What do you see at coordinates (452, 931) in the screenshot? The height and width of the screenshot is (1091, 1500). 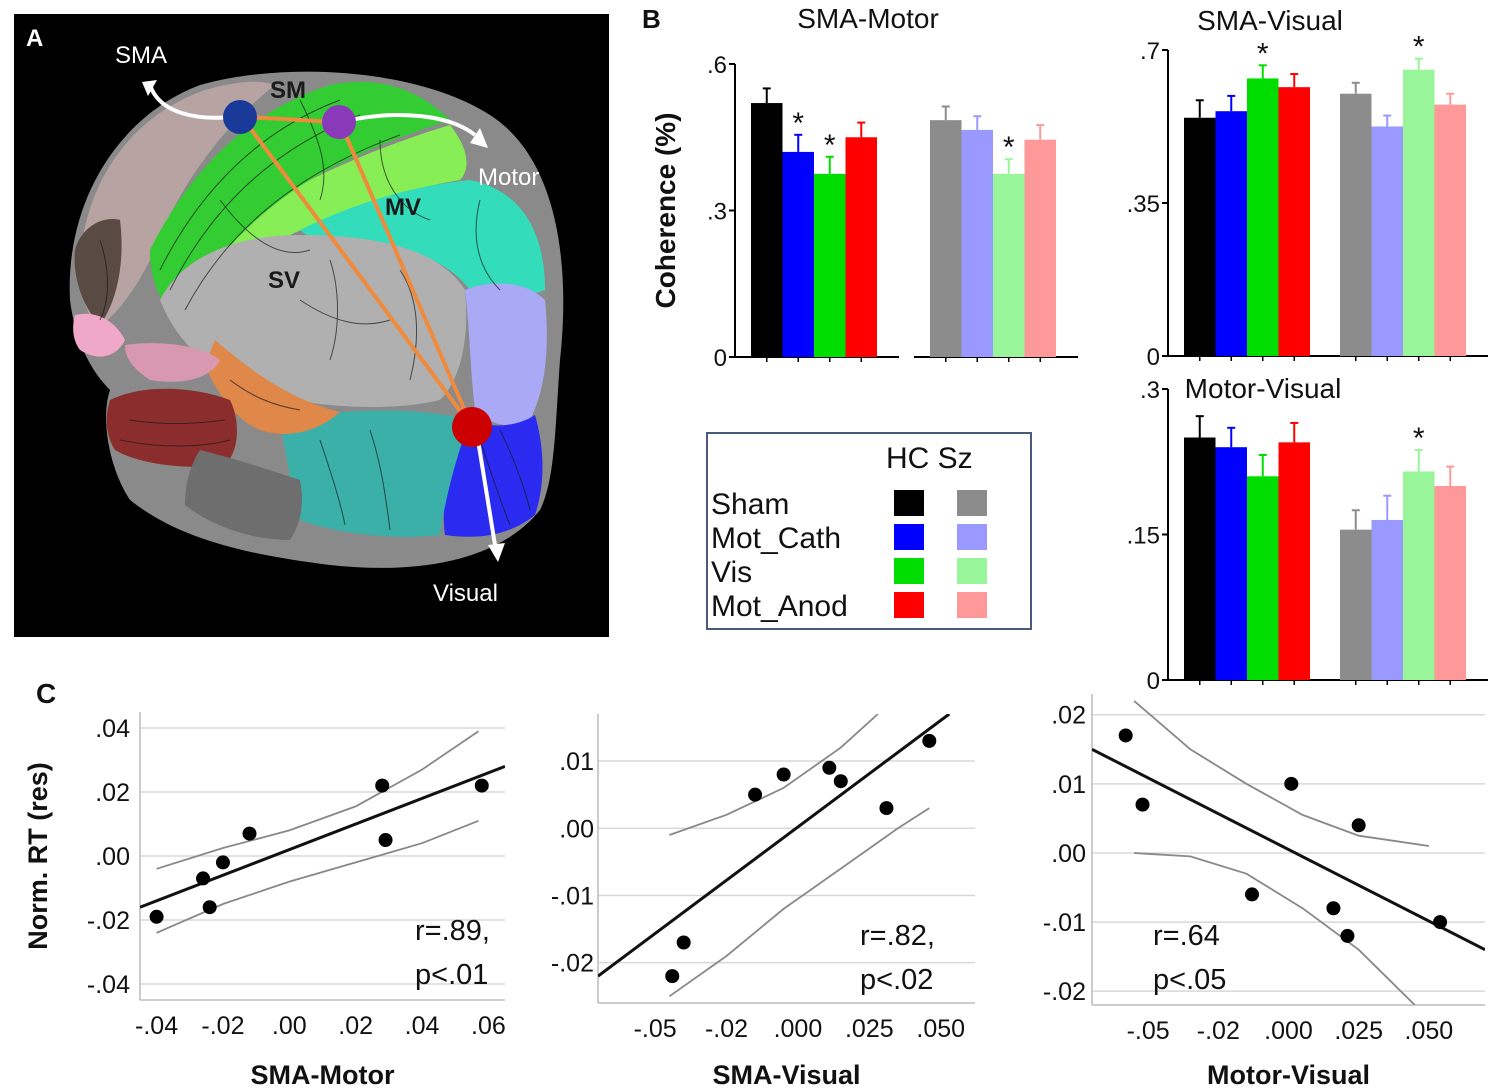 I see `annotation-r: r=.89,` at bounding box center [452, 931].